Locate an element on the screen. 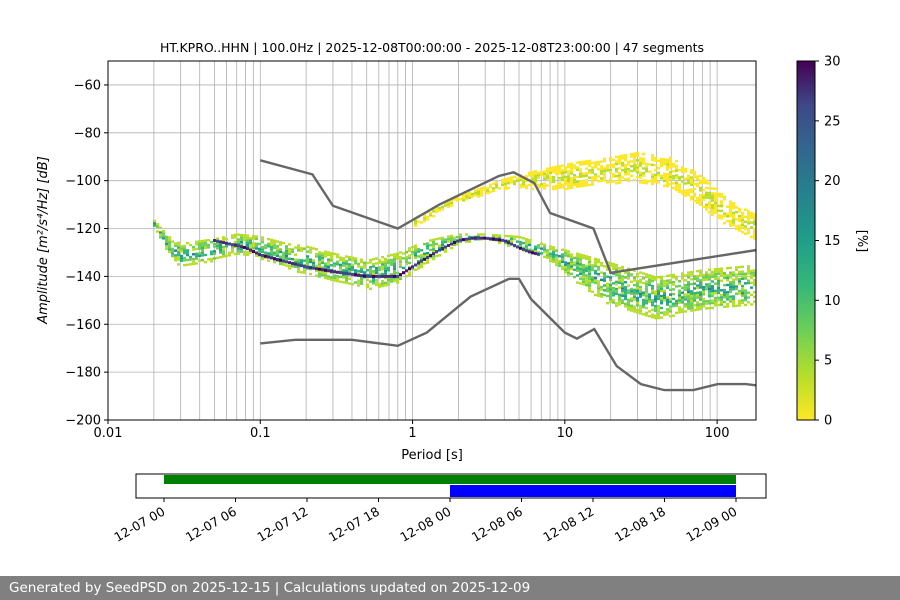 The height and width of the screenshot is (600, 900). timeline-tick-label: 12-07 06 is located at coordinates (211, 524).